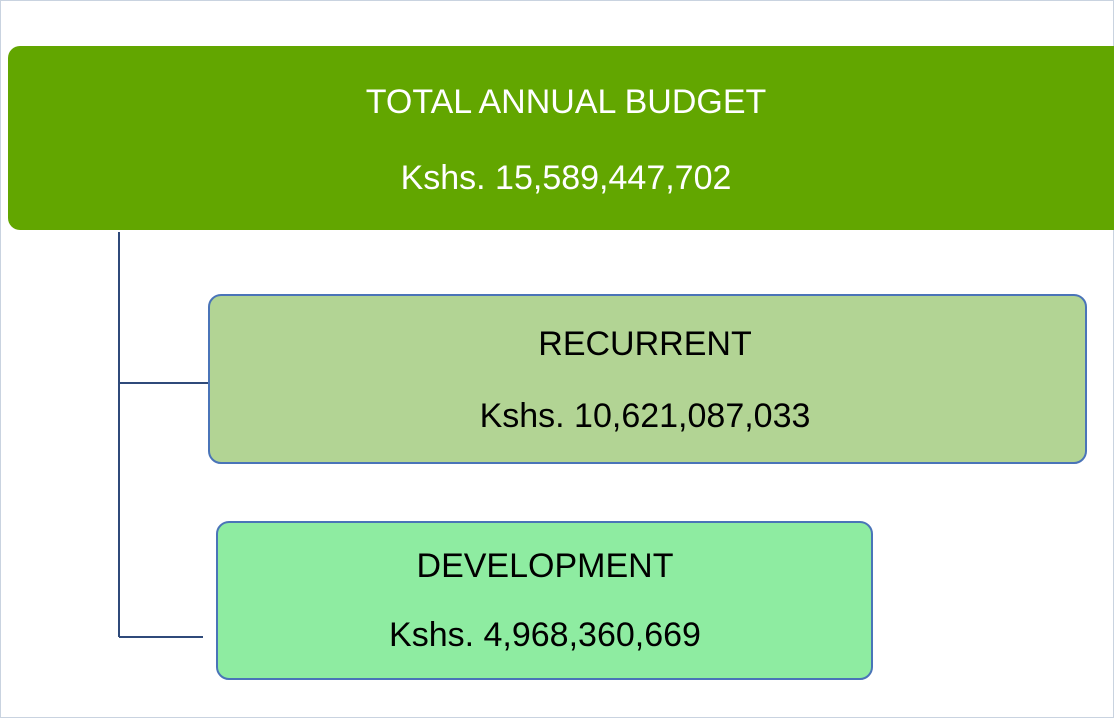  Describe the element at coordinates (163, 435) in the screenshot. I see `connector` at that location.